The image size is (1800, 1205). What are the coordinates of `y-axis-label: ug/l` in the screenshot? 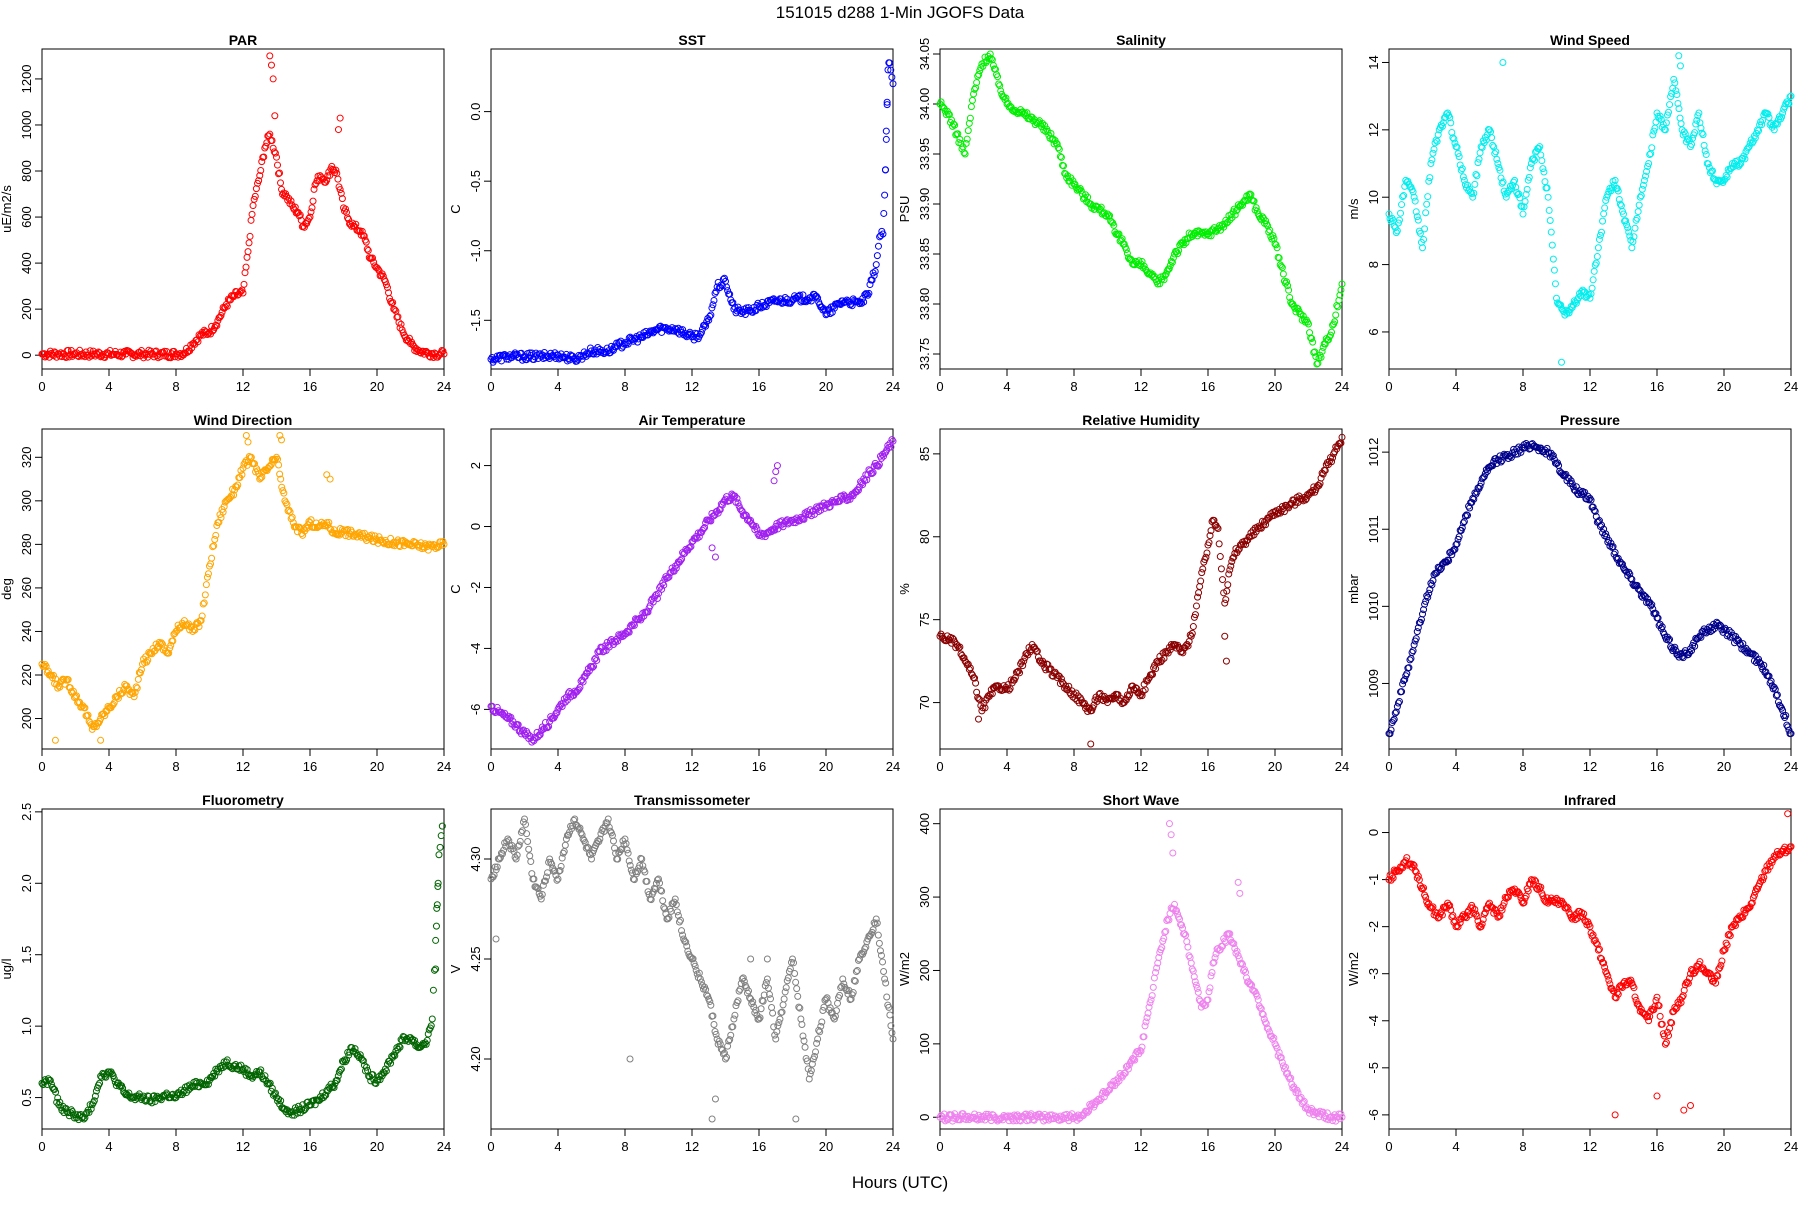 It's located at (7, 968).